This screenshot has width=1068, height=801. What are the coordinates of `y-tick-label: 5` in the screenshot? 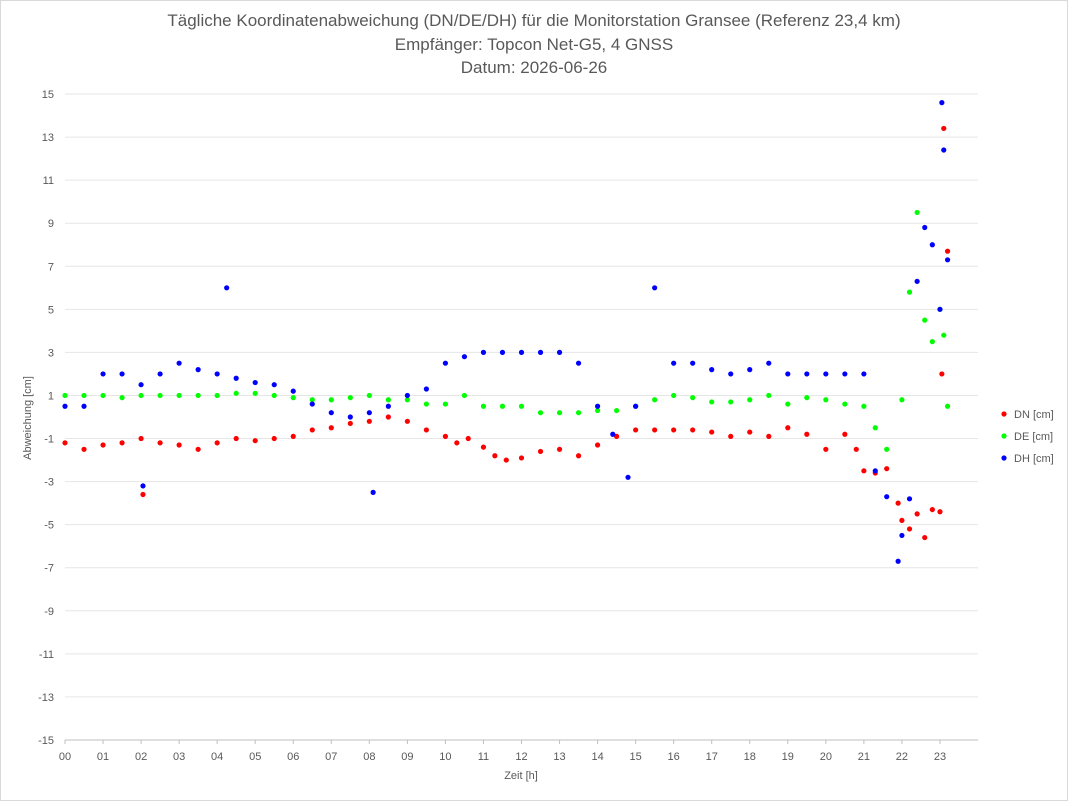 It's located at (51, 310).